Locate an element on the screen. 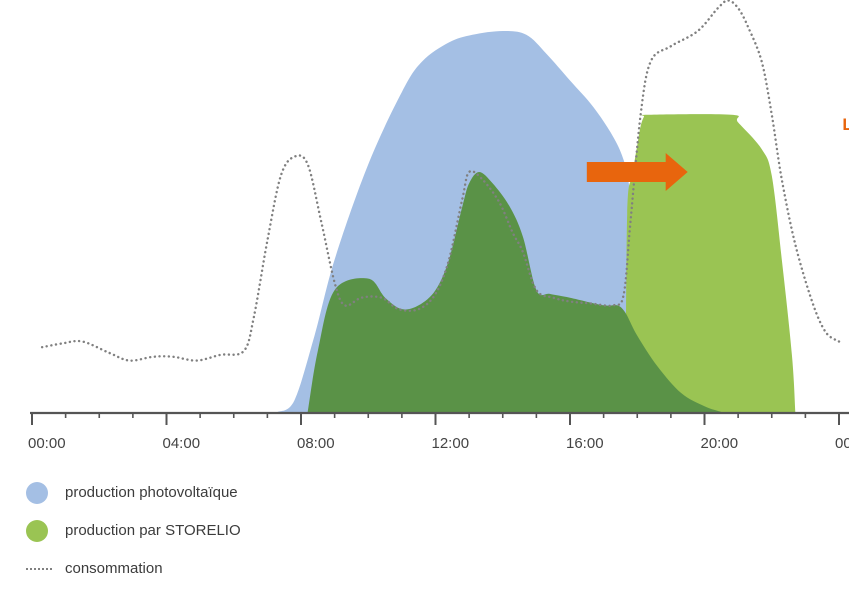  shift-arrow is located at coordinates (637, 171).